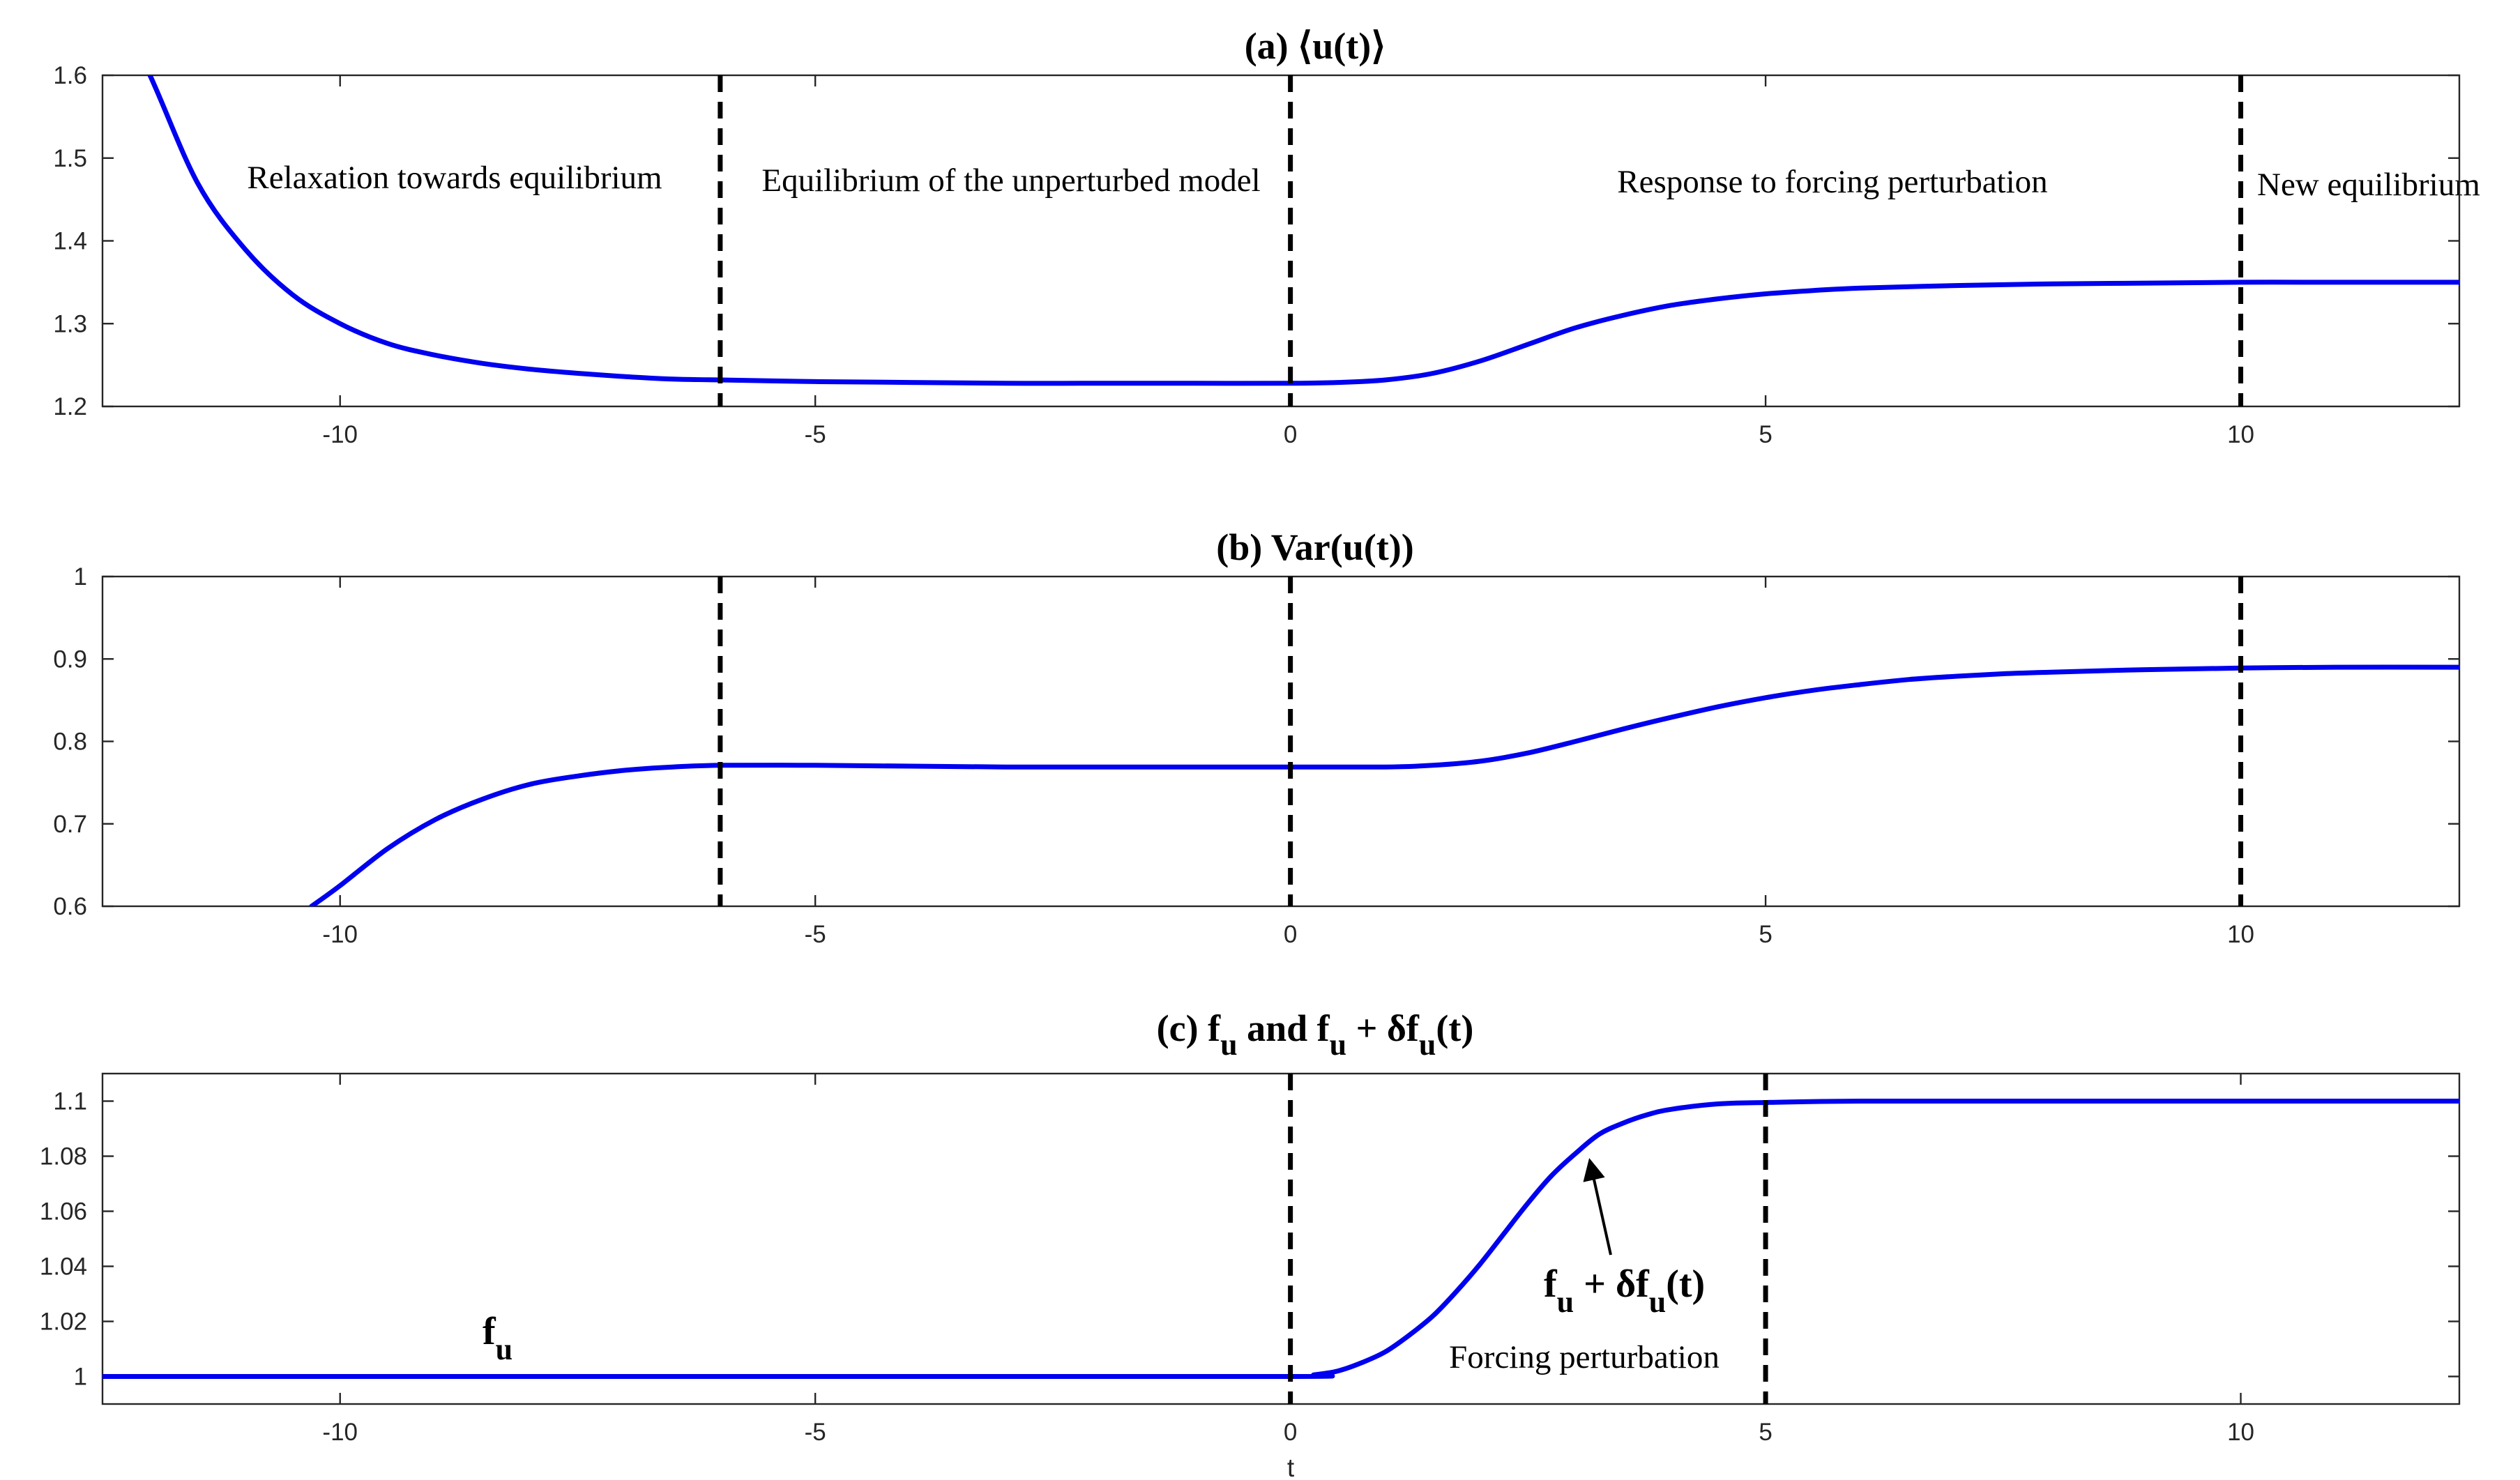  I want to click on panel-c-title: (c) fu and fu + δfu(t), so click(1315, 1034).